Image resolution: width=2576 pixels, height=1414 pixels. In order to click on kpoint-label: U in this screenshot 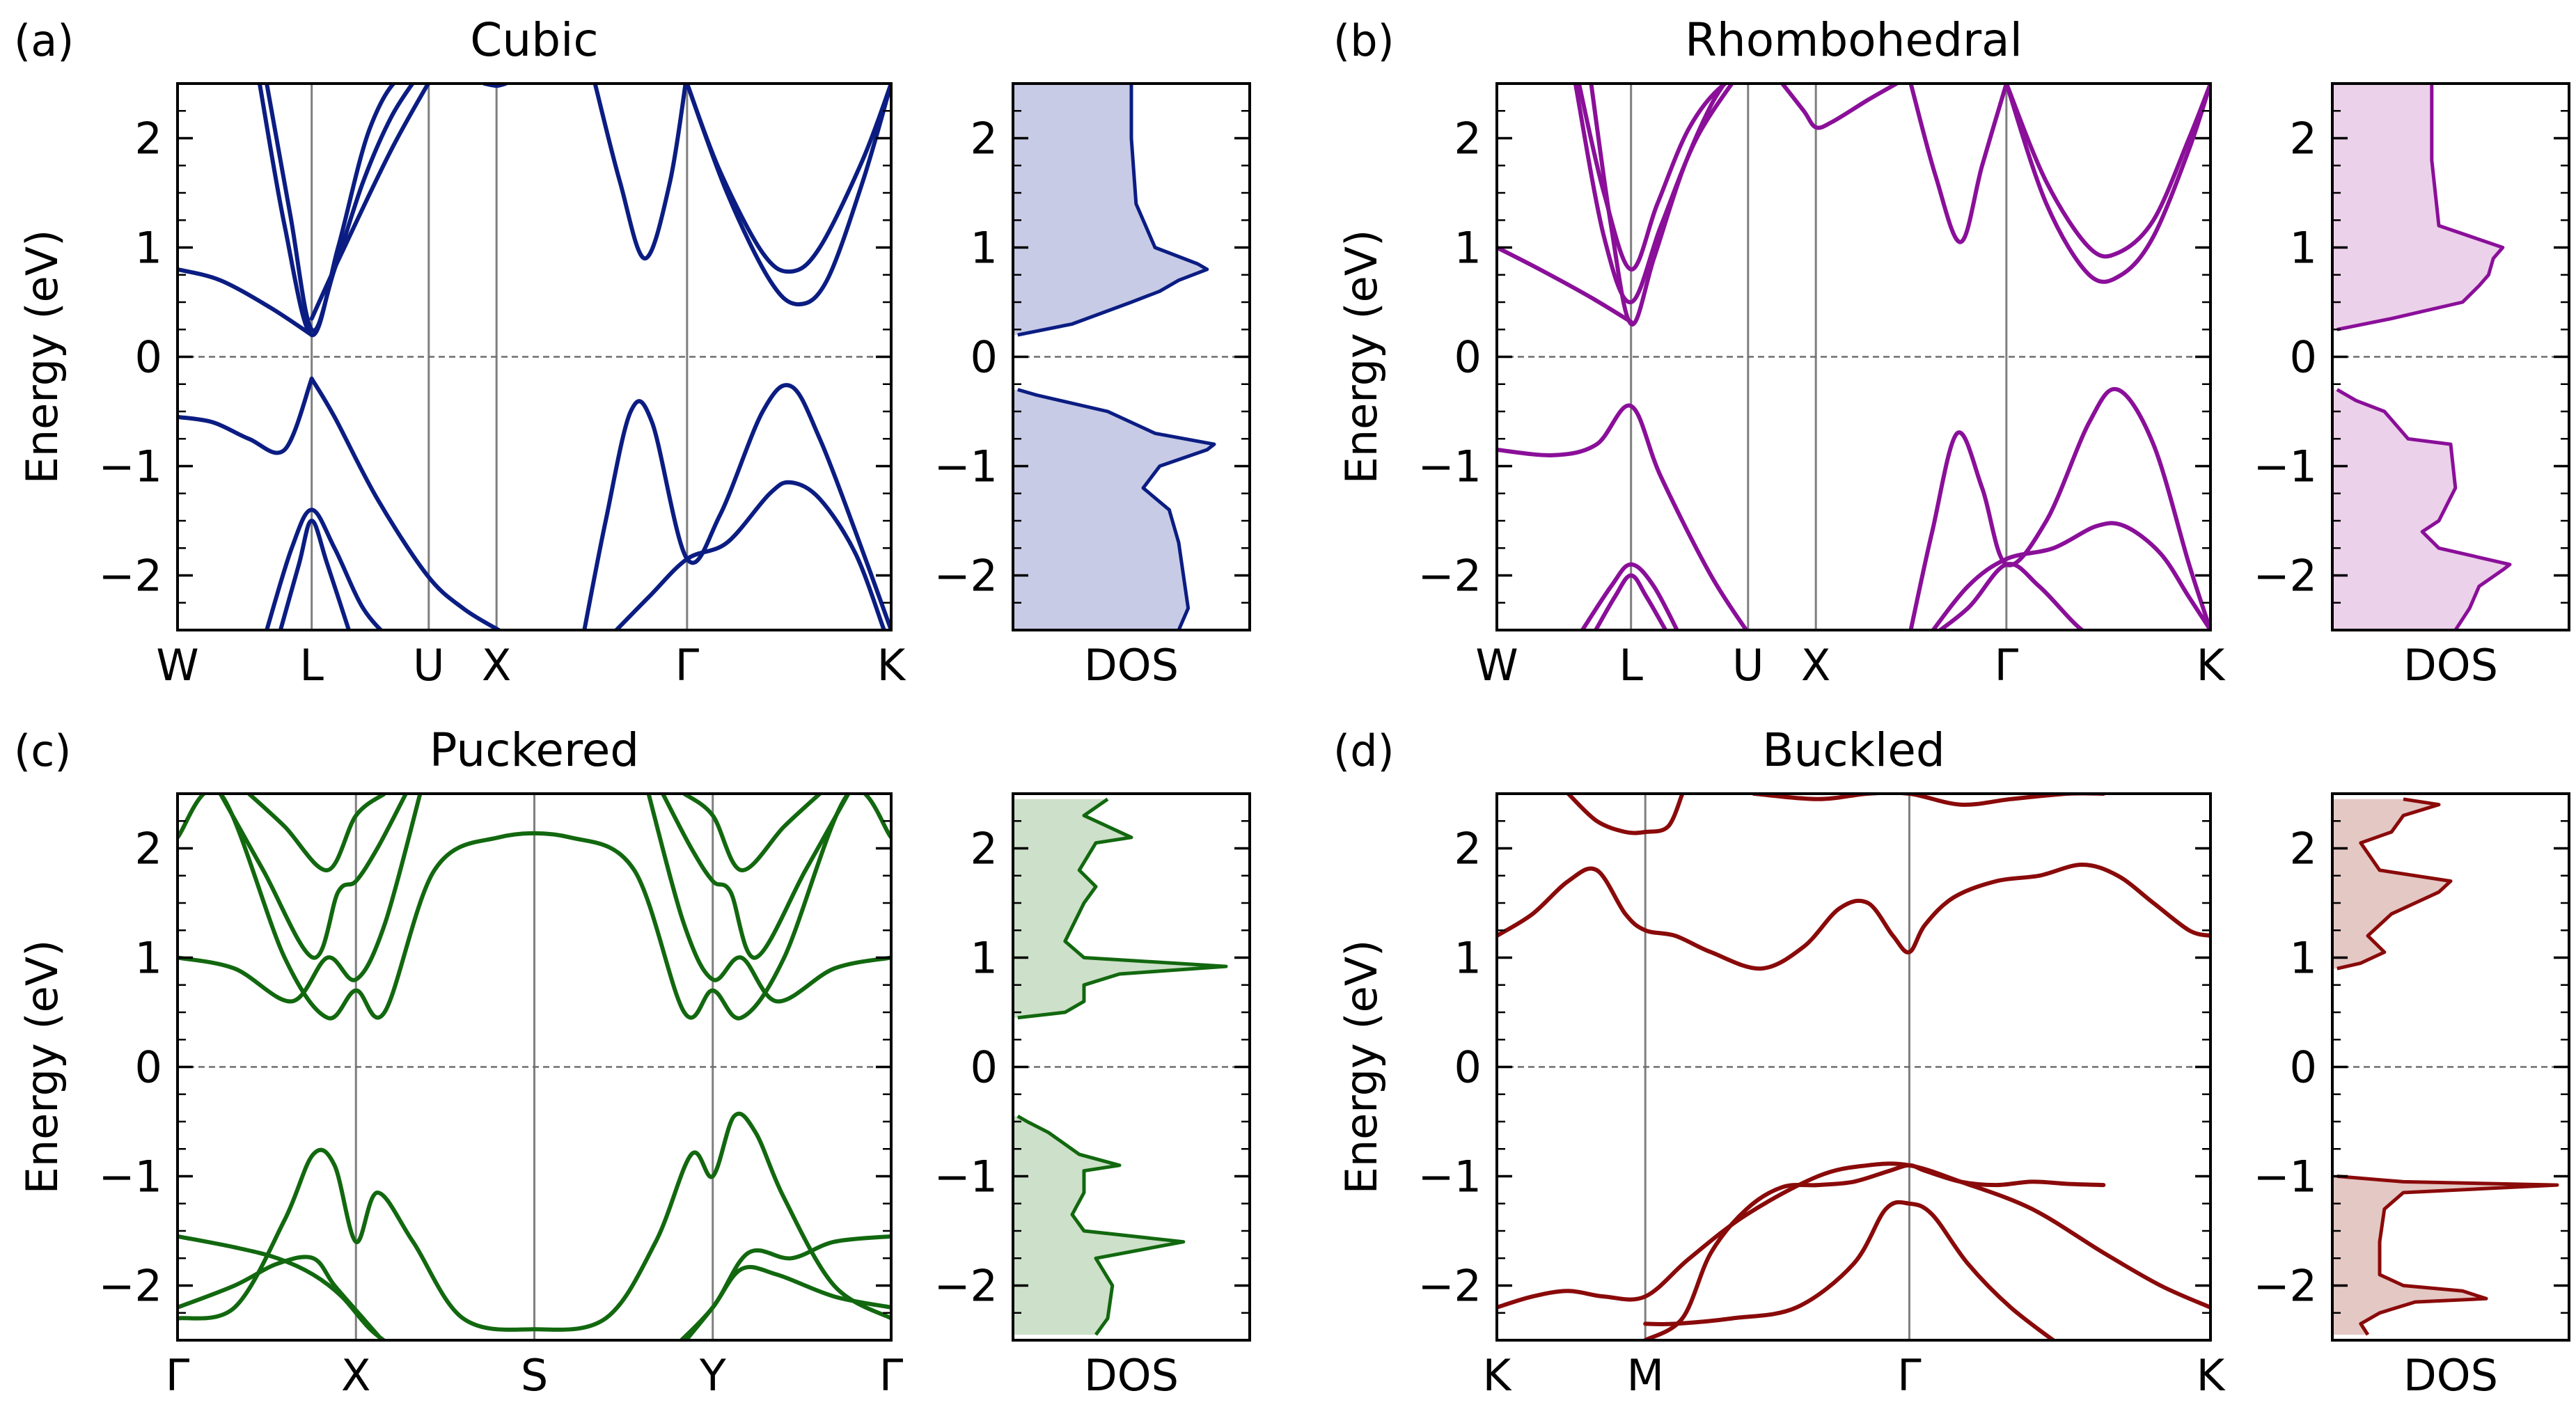, I will do `click(428, 665)`.